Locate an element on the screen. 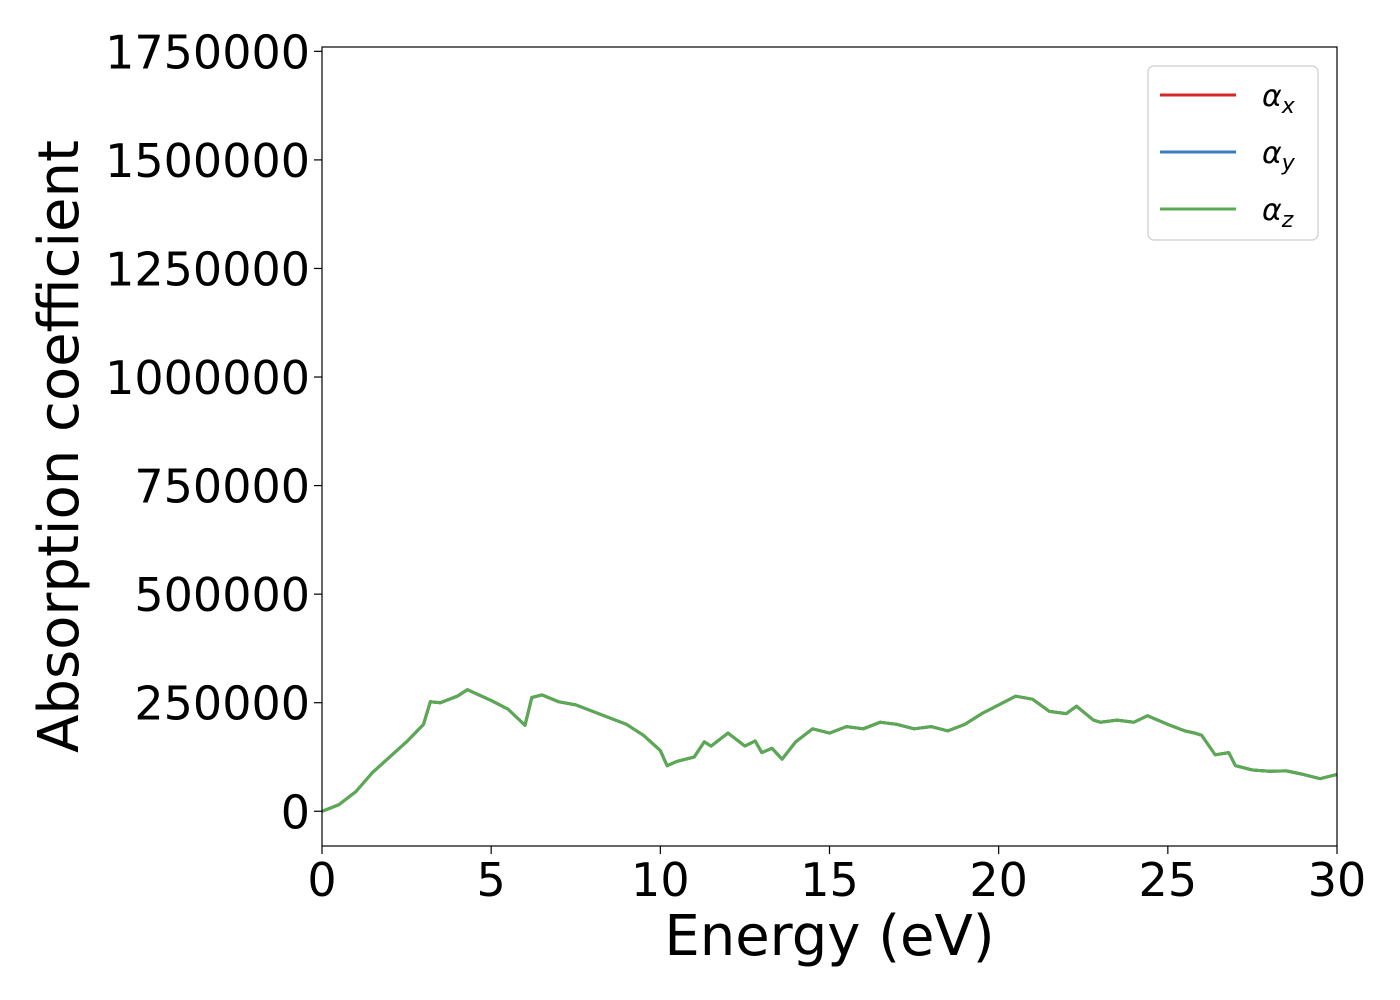 The image size is (1400, 1000). legend-label-y: αy is located at coordinates (1279, 156).